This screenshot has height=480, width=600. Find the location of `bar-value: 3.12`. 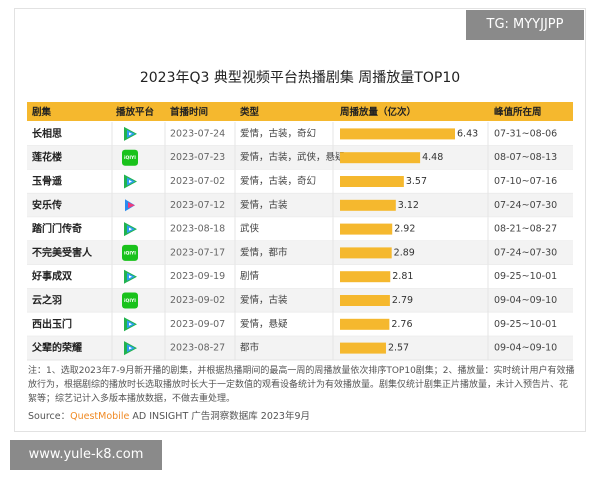

bar-value: 3.12 is located at coordinates (408, 205).